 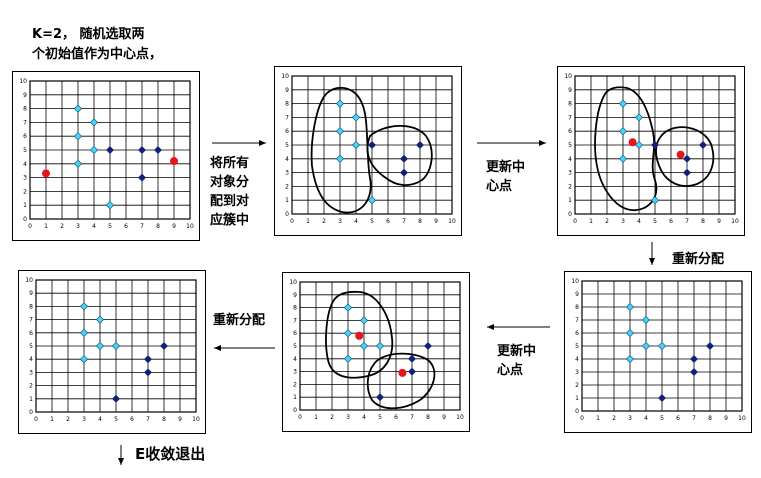 I want to click on plot-reassigned-1: 0 1 2 3 4 5 6 7 8 9 10 0 1 2 3 4 5 6 7 8 9 10, so click(x=658, y=352).